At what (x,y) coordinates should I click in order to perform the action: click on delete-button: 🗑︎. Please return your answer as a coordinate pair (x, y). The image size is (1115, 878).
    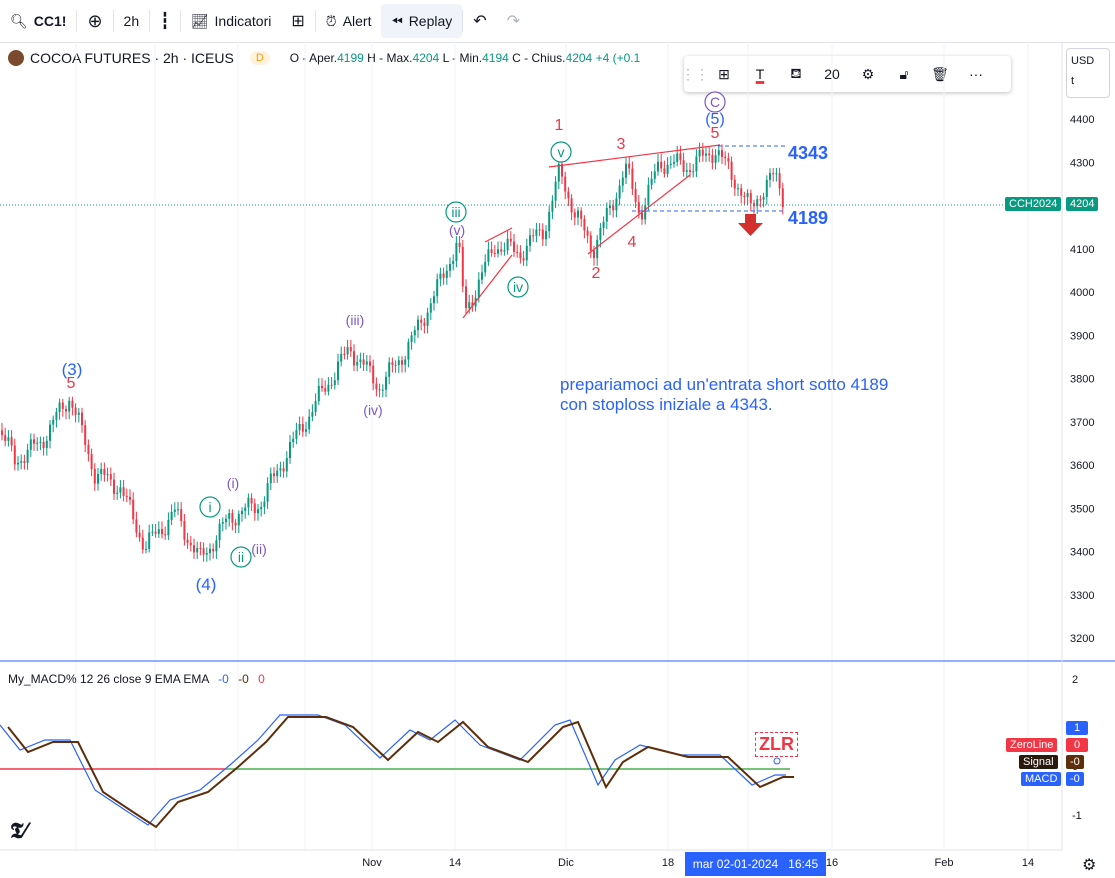
    Looking at the image, I should click on (940, 74).